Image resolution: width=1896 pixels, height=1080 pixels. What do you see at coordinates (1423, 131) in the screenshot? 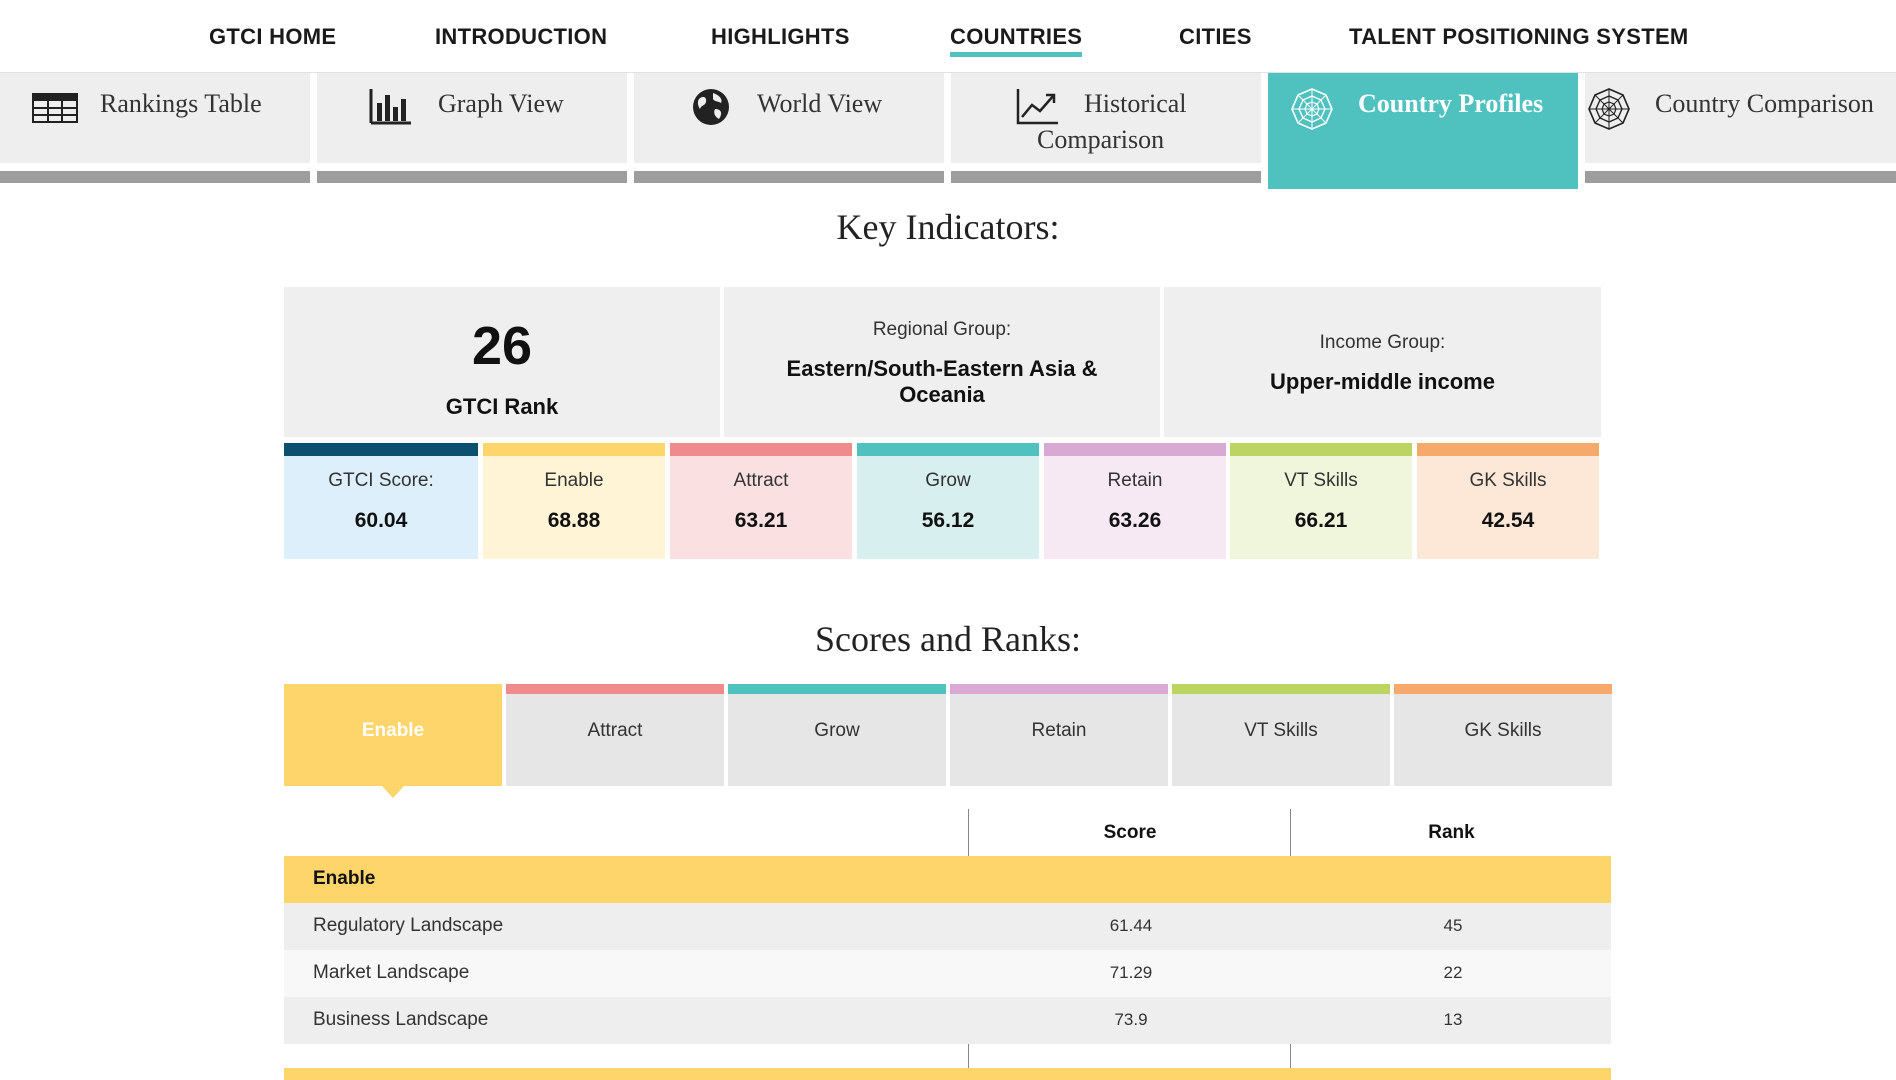
I see `tab-country-profiles: Country Profiles` at bounding box center [1423, 131].